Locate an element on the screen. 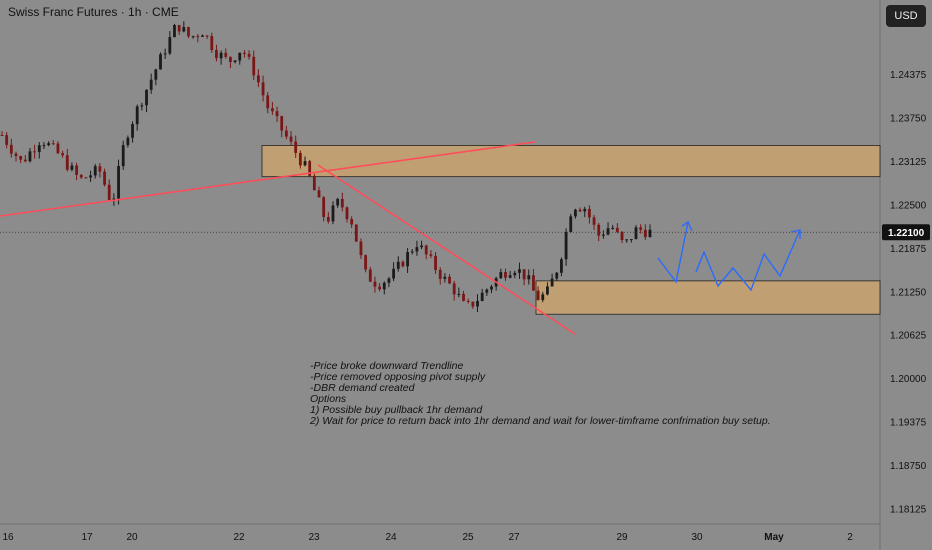 The width and height of the screenshot is (932, 550). x-tick-label: 20 is located at coordinates (132, 537).